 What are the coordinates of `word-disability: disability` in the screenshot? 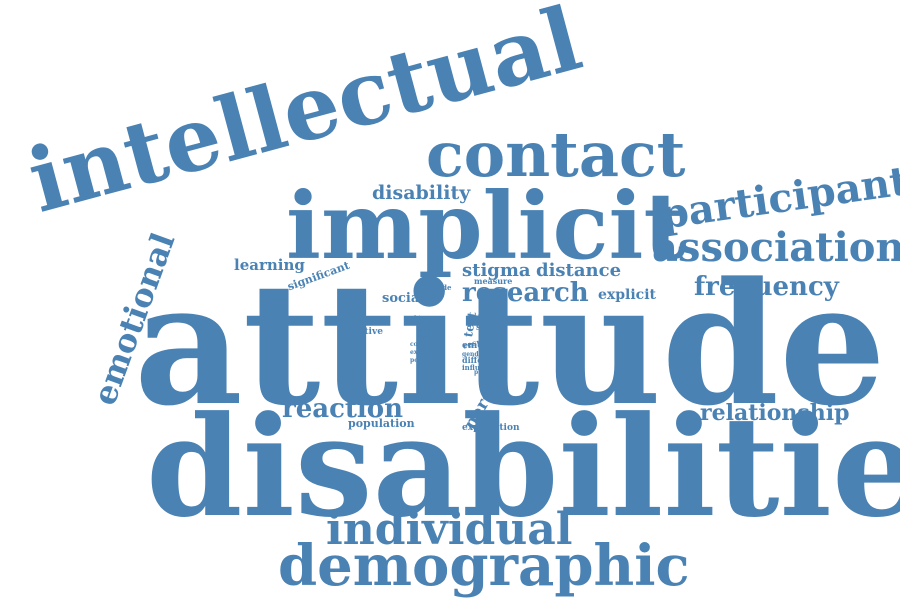 It's located at (421, 193).